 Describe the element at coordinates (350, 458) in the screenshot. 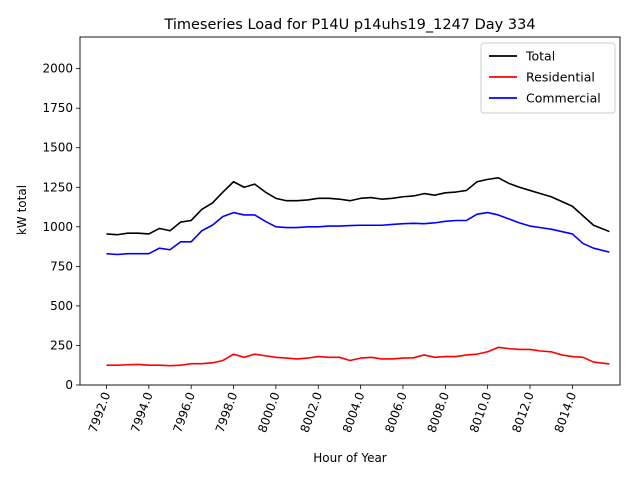

I see `x-axis-label: Hour of Year` at that location.